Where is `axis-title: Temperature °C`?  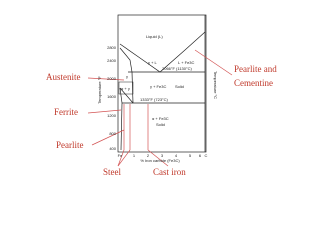
axis-title: Temperature °C is located at coordinates (215, 85).